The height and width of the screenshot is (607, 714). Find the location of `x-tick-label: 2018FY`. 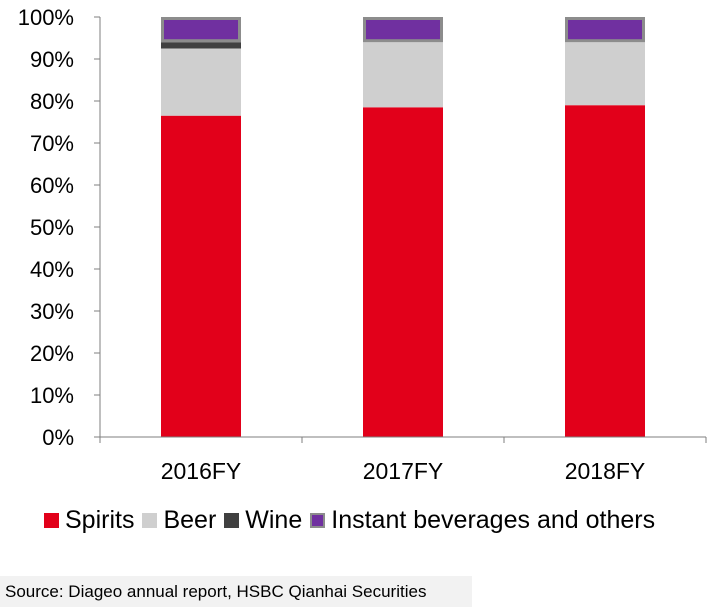

x-tick-label: 2018FY is located at coordinates (605, 471).